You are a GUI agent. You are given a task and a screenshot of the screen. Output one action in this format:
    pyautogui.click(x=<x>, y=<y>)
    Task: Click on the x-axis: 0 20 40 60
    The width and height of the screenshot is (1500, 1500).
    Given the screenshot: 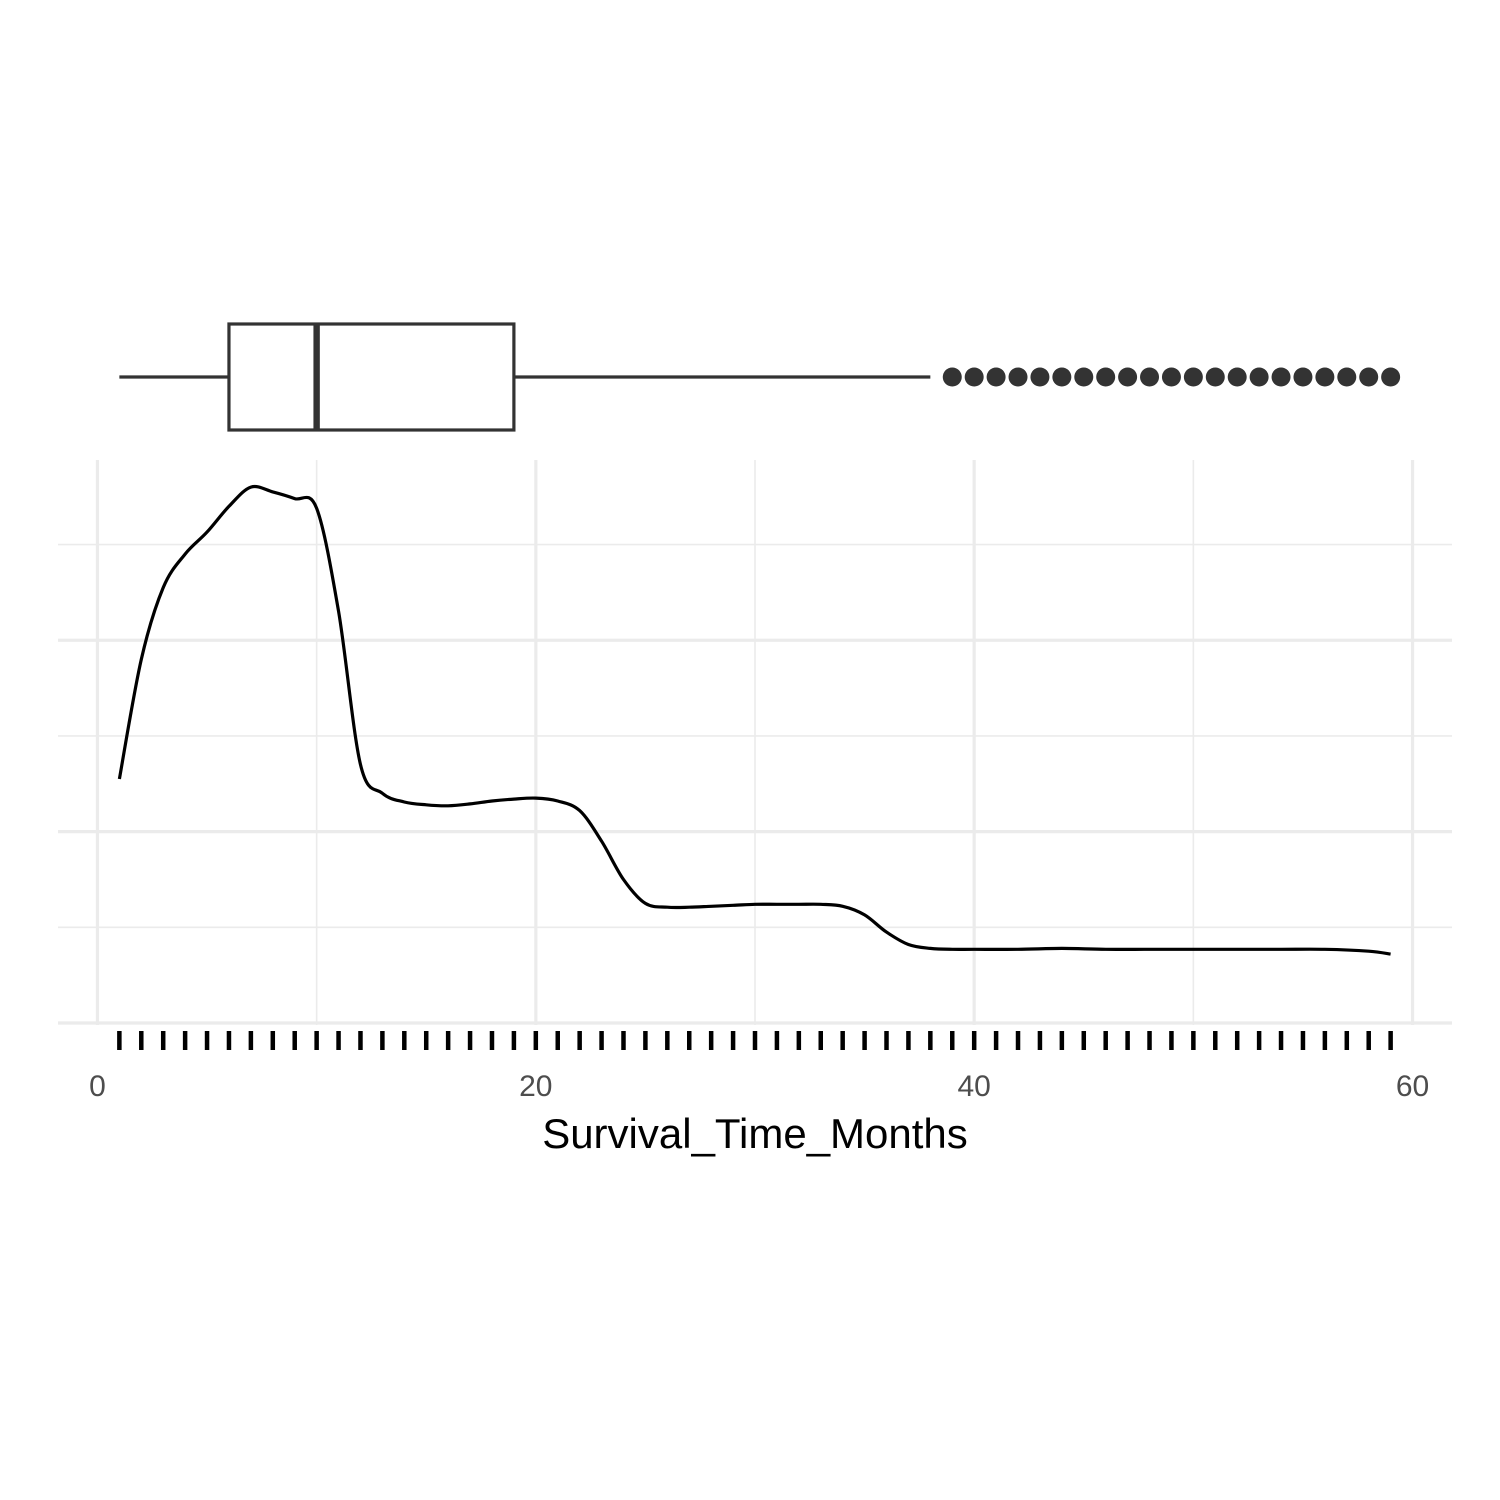 What is the action you would take?
    pyautogui.click(x=759, y=1086)
    